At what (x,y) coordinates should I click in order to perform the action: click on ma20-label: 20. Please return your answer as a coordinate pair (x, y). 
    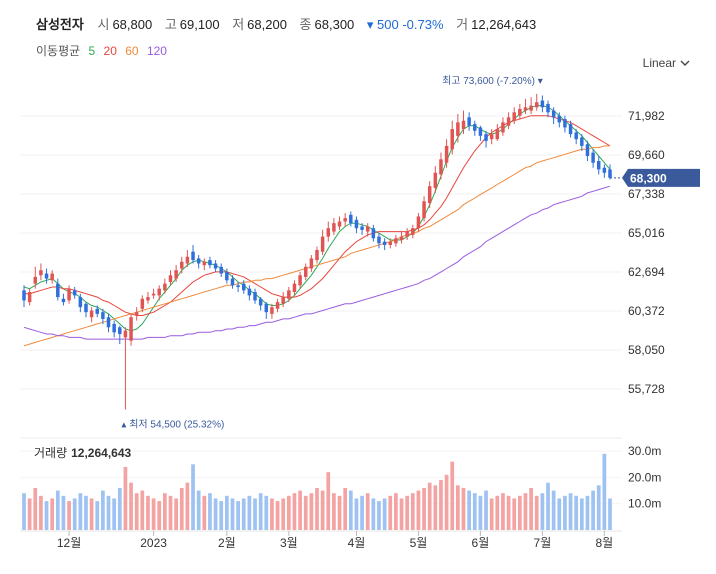
    Looking at the image, I should click on (110, 51).